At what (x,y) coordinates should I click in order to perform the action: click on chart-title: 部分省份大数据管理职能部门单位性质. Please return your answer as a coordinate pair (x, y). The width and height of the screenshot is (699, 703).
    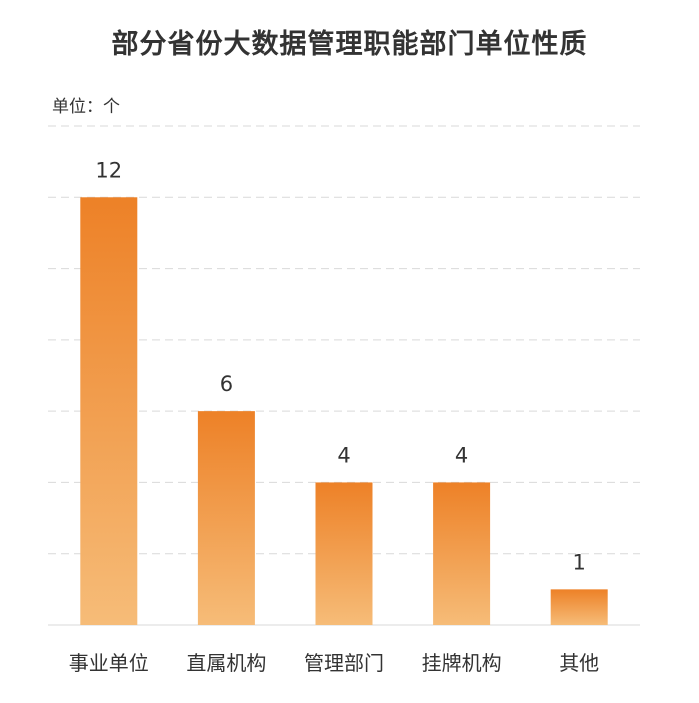
    Looking at the image, I should click on (349, 44).